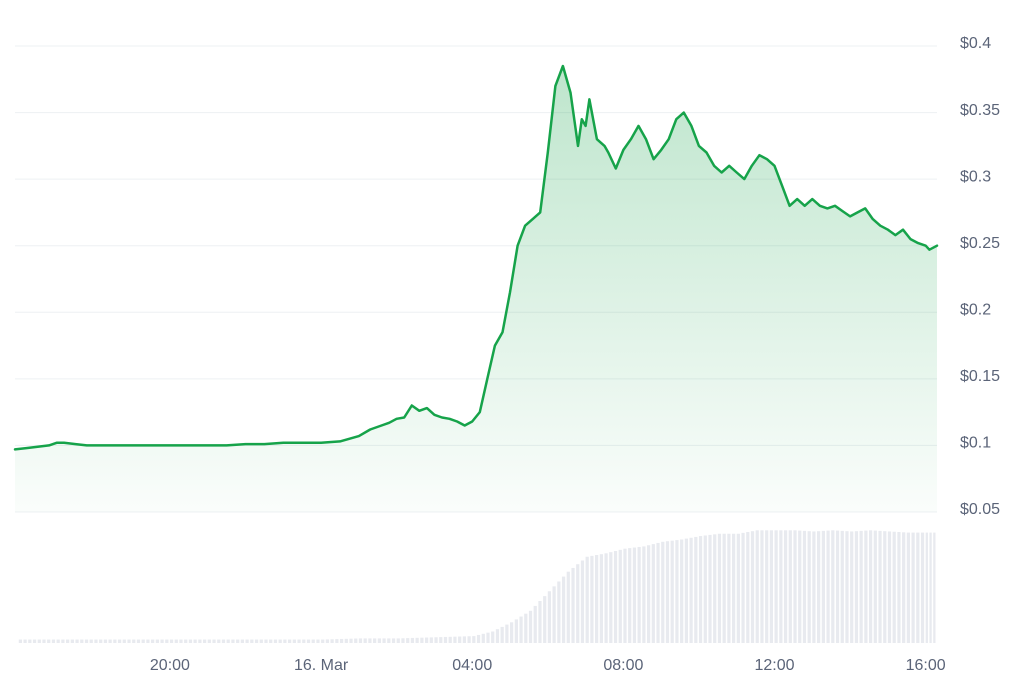 The width and height of the screenshot is (1024, 700). I want to click on x-tick-label: 20:00, so click(170, 665).